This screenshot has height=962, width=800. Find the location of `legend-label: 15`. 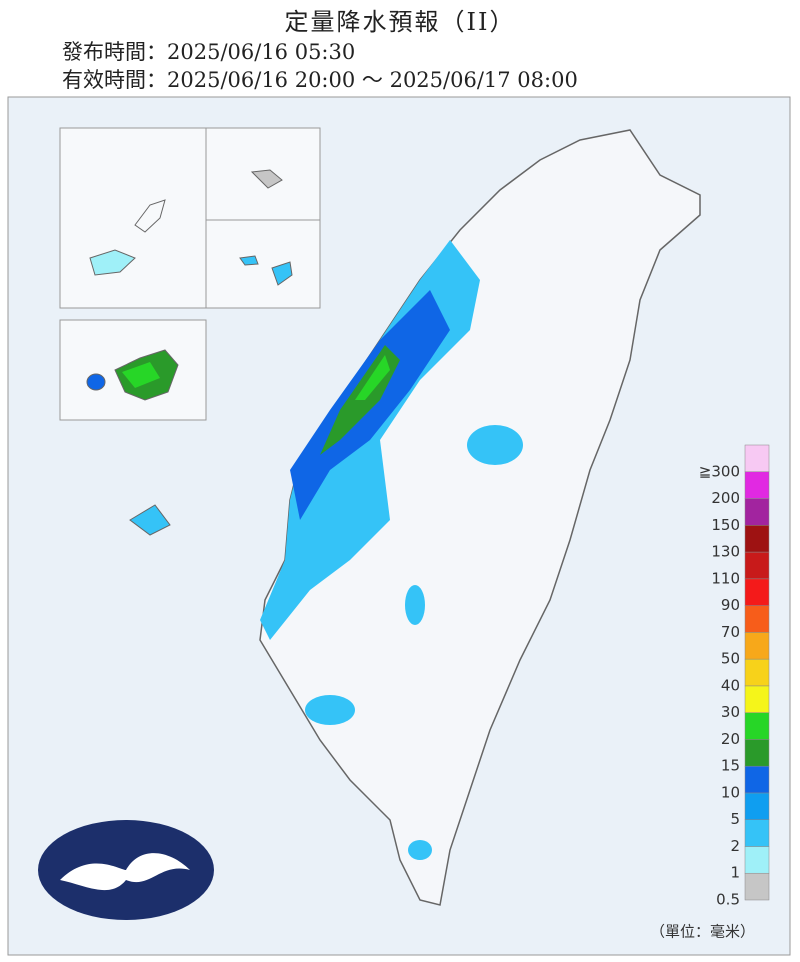

legend-label: 15 is located at coordinates (730, 766).